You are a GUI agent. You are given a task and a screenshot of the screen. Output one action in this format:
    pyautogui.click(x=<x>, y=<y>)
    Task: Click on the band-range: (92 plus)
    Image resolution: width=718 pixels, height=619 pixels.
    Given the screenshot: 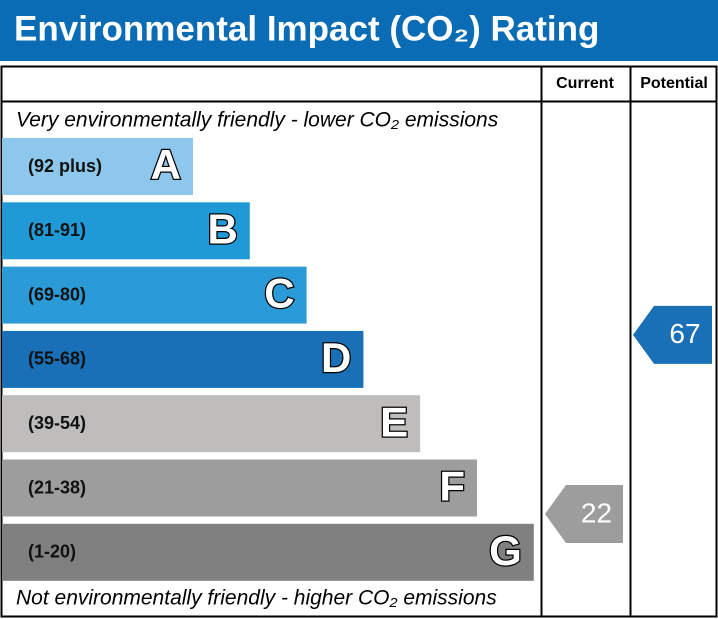 What is the action you would take?
    pyautogui.click(x=65, y=166)
    